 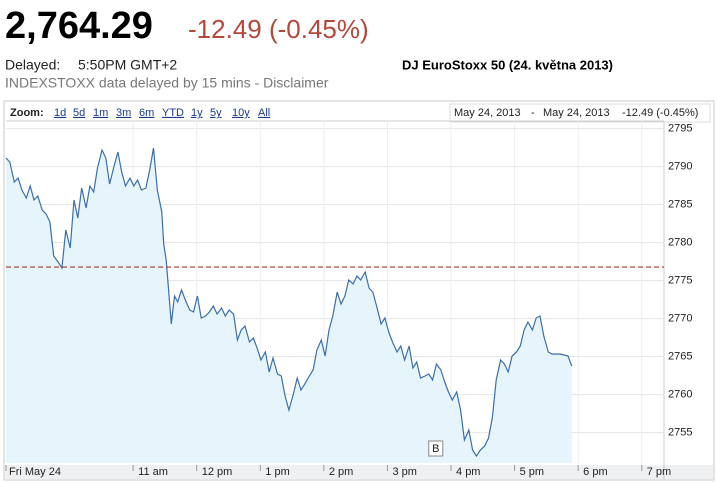 I want to click on y-tick-label: 2795, so click(x=680, y=129).